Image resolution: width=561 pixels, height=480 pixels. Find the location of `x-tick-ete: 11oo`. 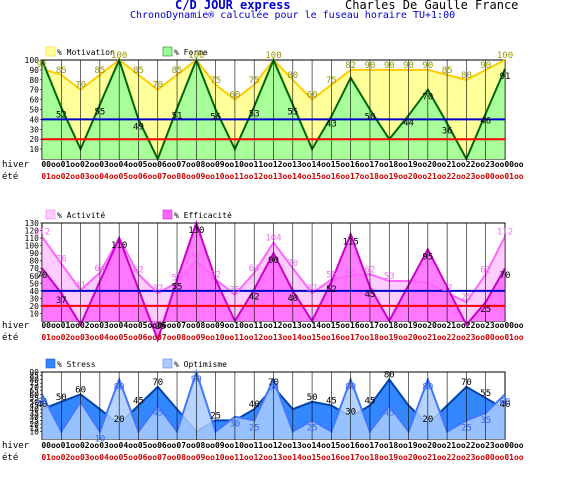

x-tick-ete: 11oo is located at coordinates (243, 176).